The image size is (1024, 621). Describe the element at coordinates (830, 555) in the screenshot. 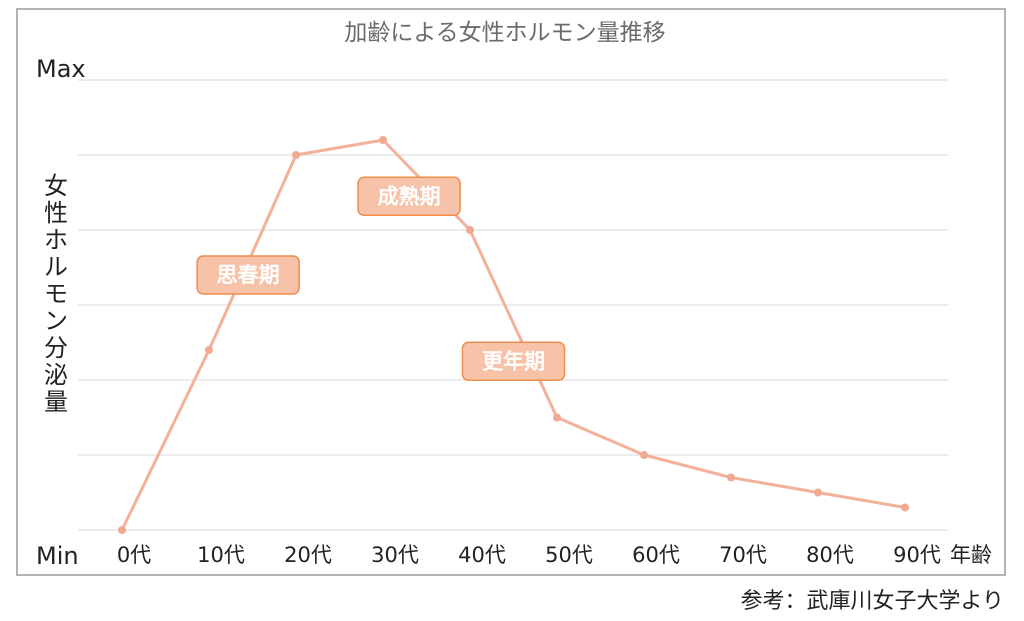

I see `x-tick-label: 80代` at that location.